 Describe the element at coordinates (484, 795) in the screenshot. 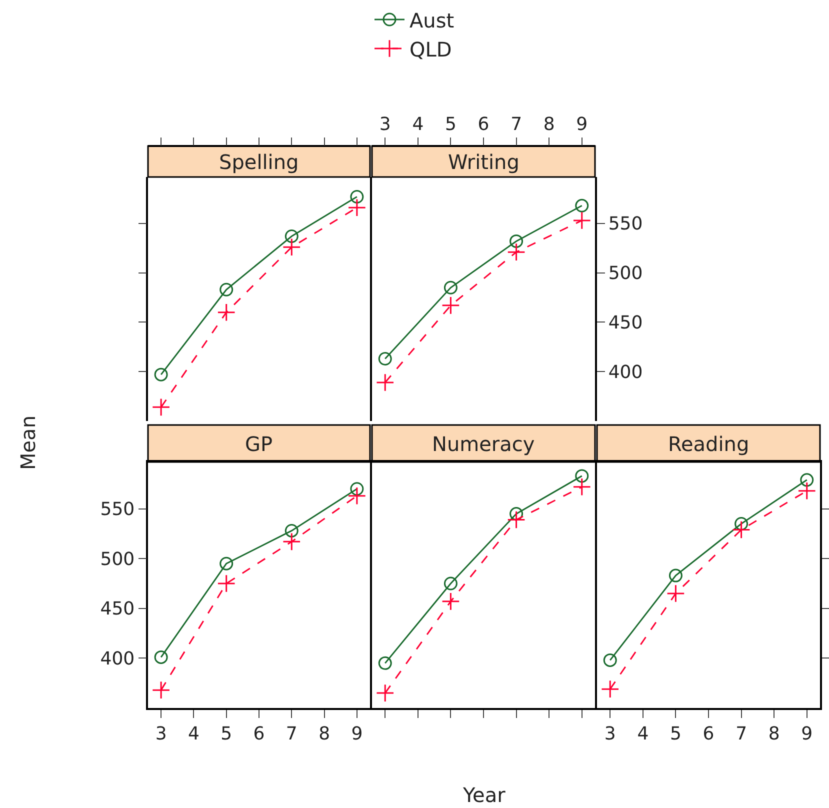

I see `x-axis-title: Year` at that location.